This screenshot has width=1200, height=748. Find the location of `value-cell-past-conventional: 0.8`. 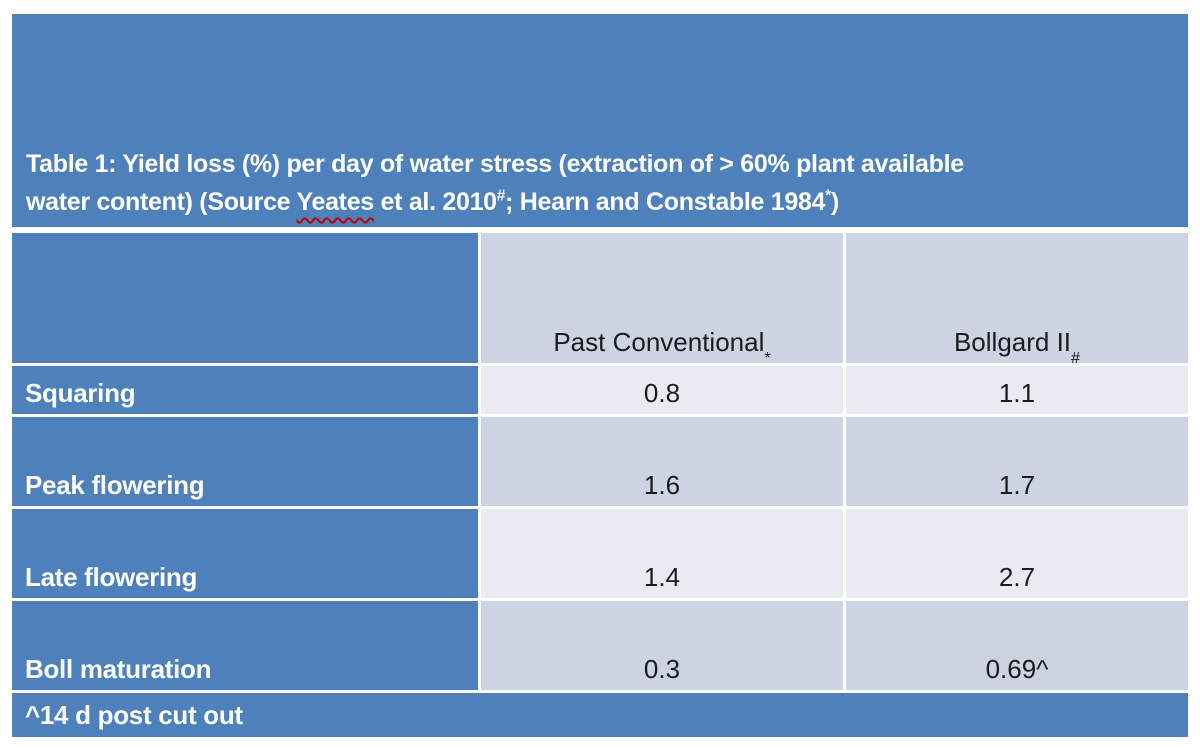

value-cell-past-conventional: 0.8 is located at coordinates (662, 390).